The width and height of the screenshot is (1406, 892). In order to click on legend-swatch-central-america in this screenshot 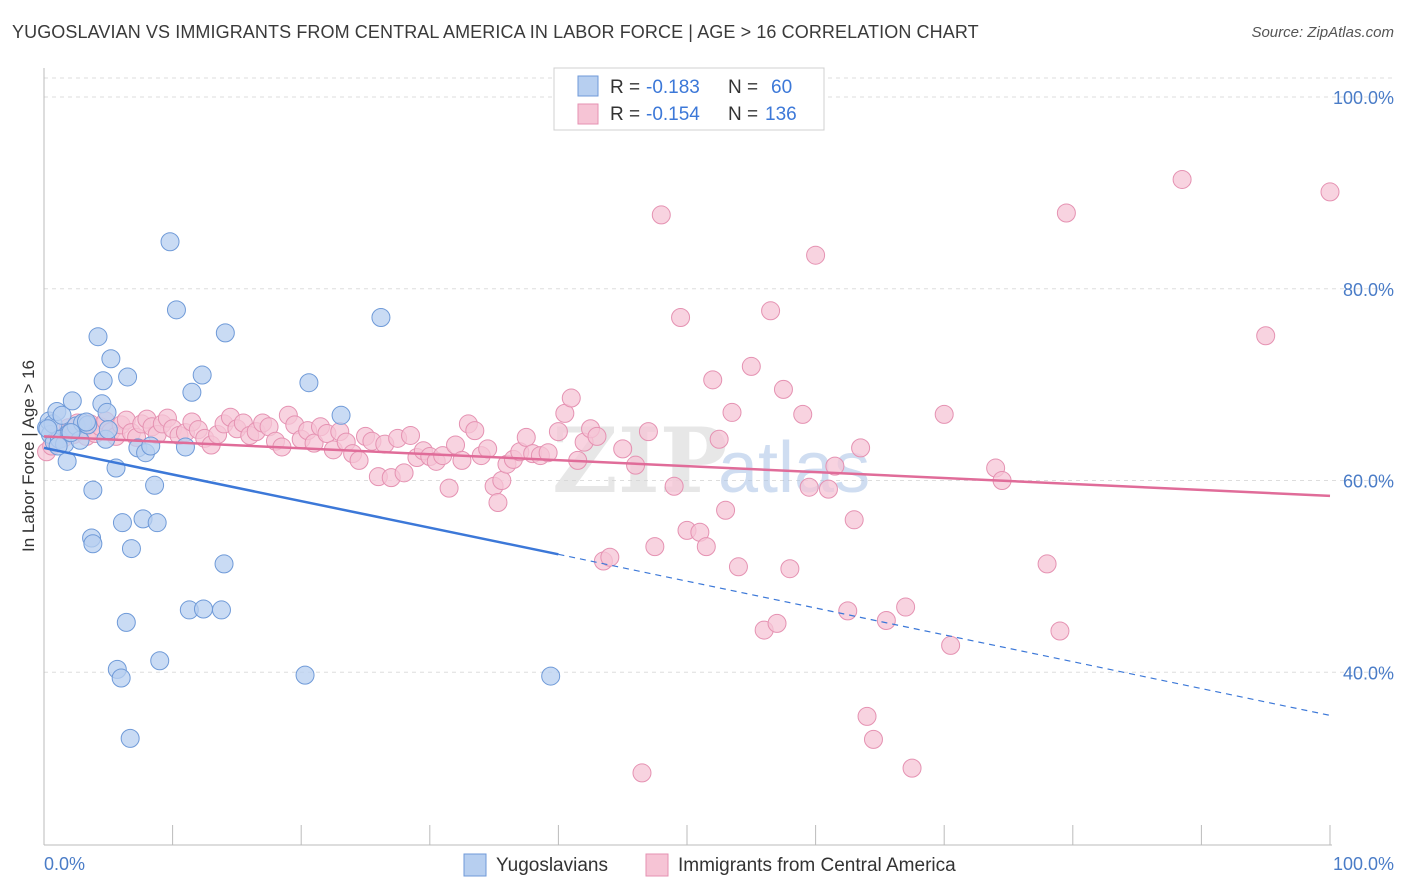, I will do `click(588, 114)`.